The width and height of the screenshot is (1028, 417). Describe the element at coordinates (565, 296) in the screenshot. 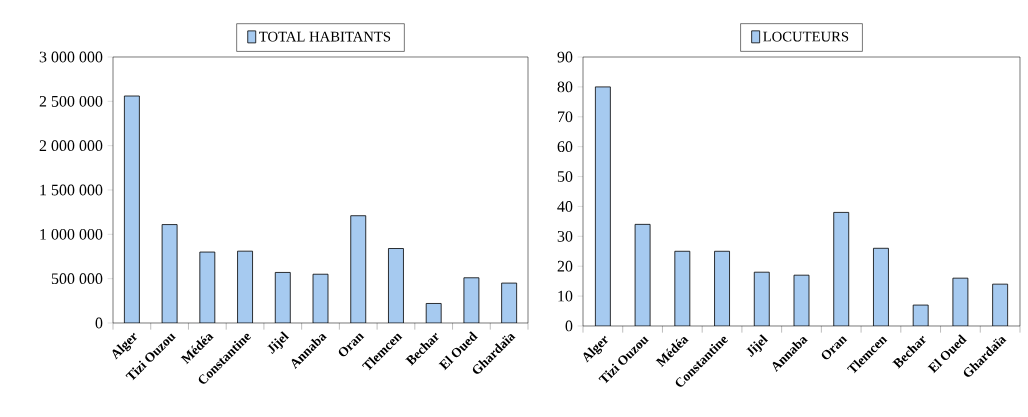

I see `y-tick-label: 10` at that location.